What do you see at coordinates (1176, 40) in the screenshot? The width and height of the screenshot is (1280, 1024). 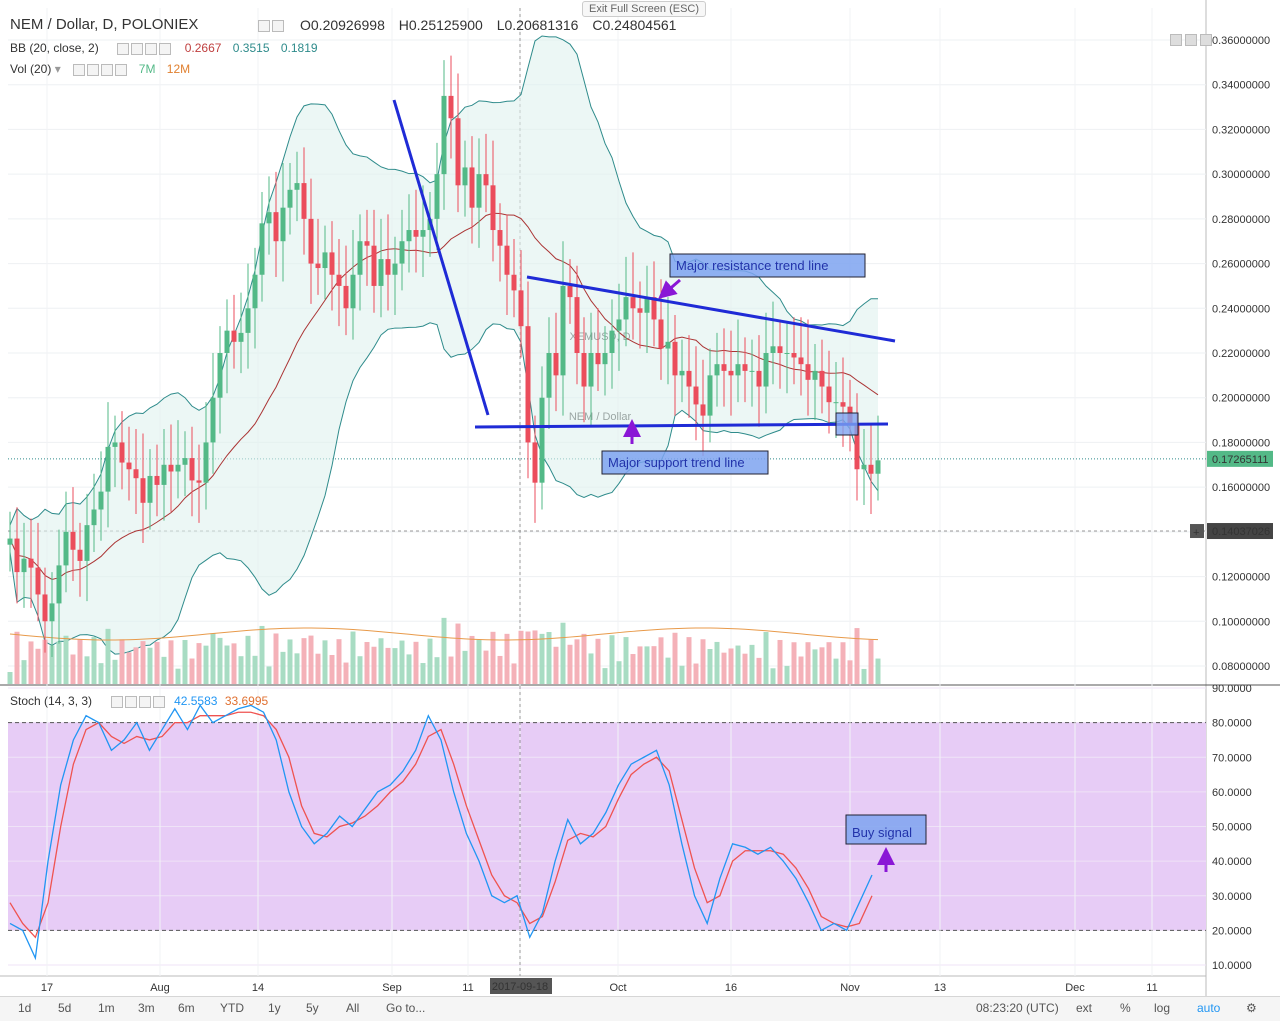 I see `move-up-icon` at bounding box center [1176, 40].